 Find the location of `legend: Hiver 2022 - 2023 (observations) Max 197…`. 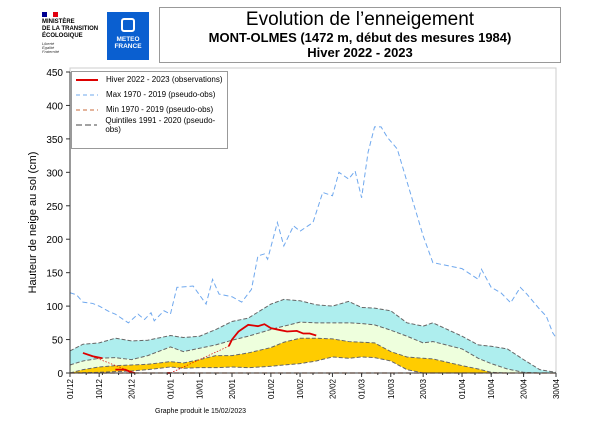

legend: Hiver 2022 - 2023 (observations) Max 197… is located at coordinates (149, 110).